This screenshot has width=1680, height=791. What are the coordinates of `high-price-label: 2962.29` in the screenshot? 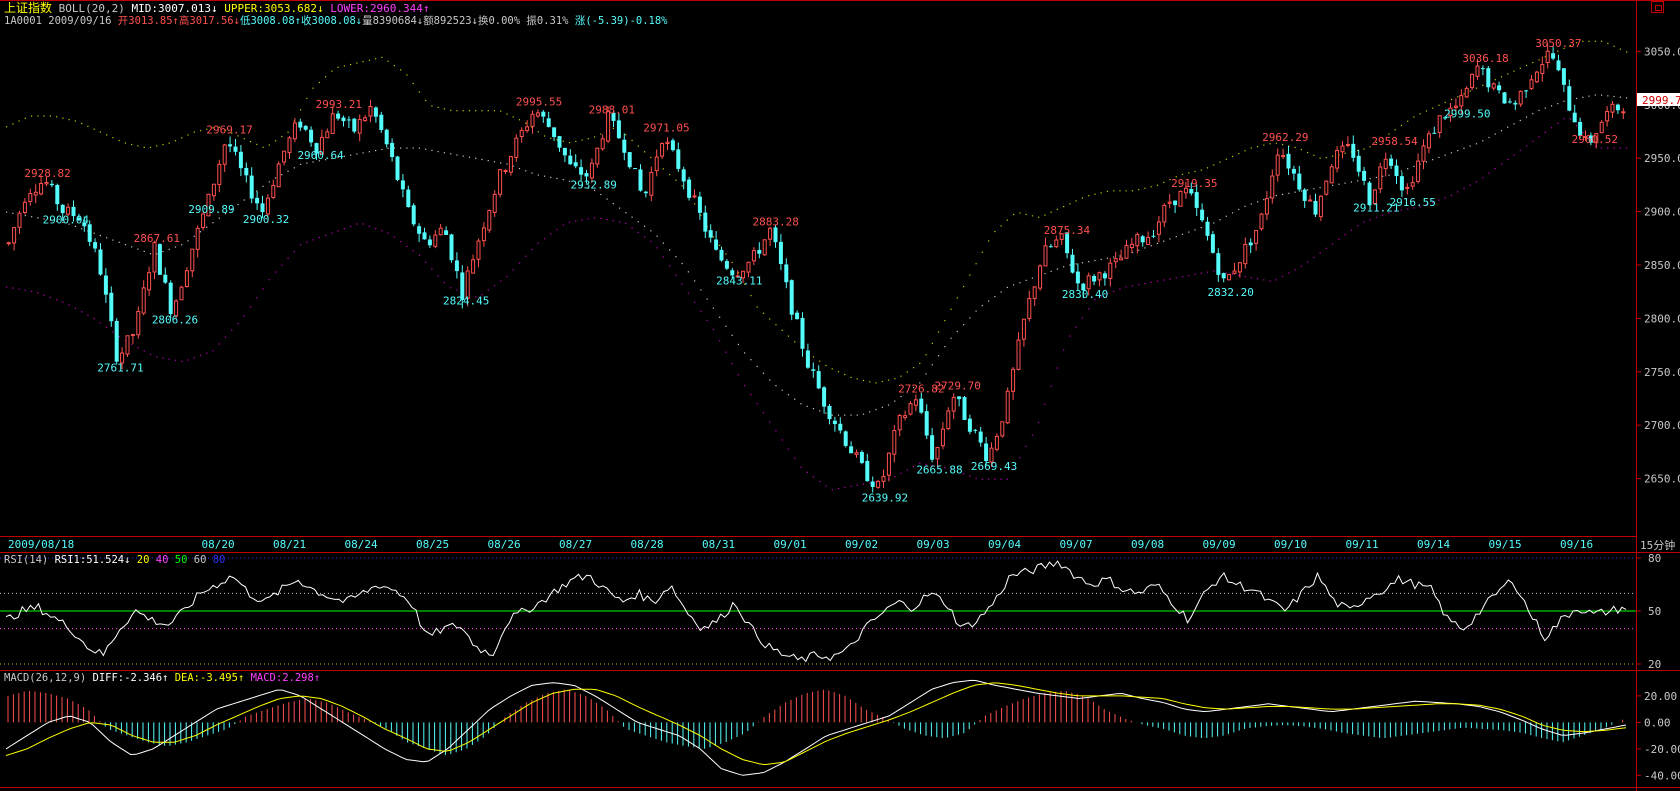 It's located at (1285, 137).